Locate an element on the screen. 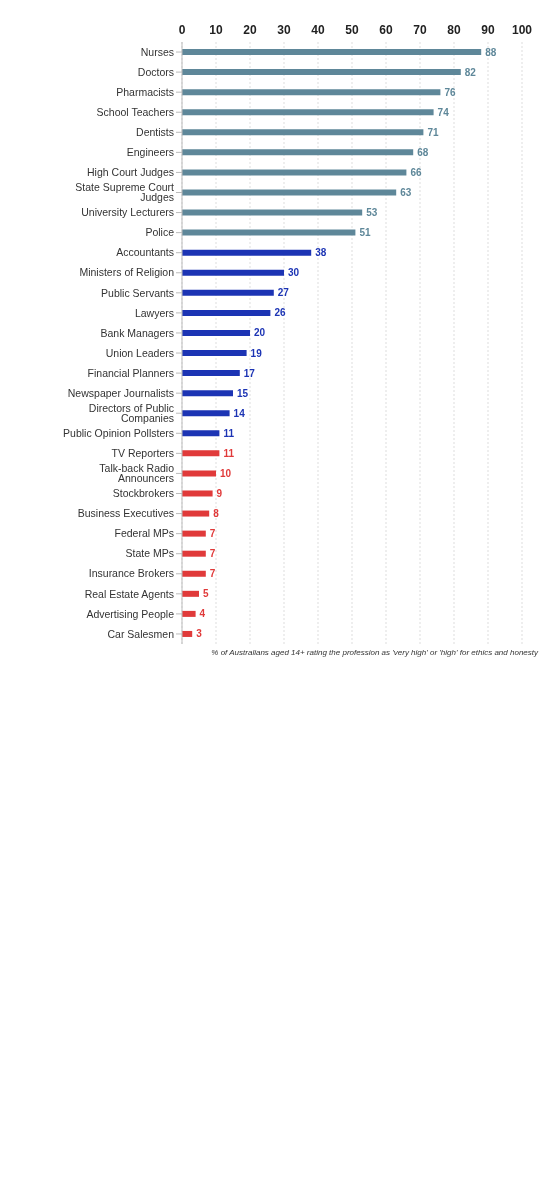 The image size is (554, 1199). y-tick-label: Business Executives is located at coordinates (125, 513).